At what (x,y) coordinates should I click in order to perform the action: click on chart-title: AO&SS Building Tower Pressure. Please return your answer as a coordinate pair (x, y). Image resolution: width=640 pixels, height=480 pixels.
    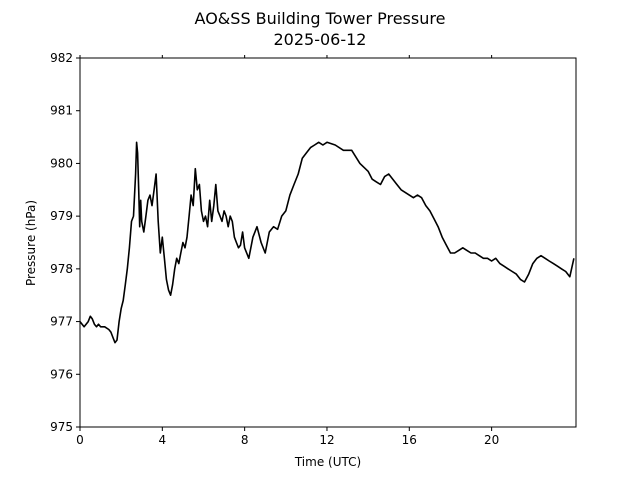
    Looking at the image, I should click on (320, 18).